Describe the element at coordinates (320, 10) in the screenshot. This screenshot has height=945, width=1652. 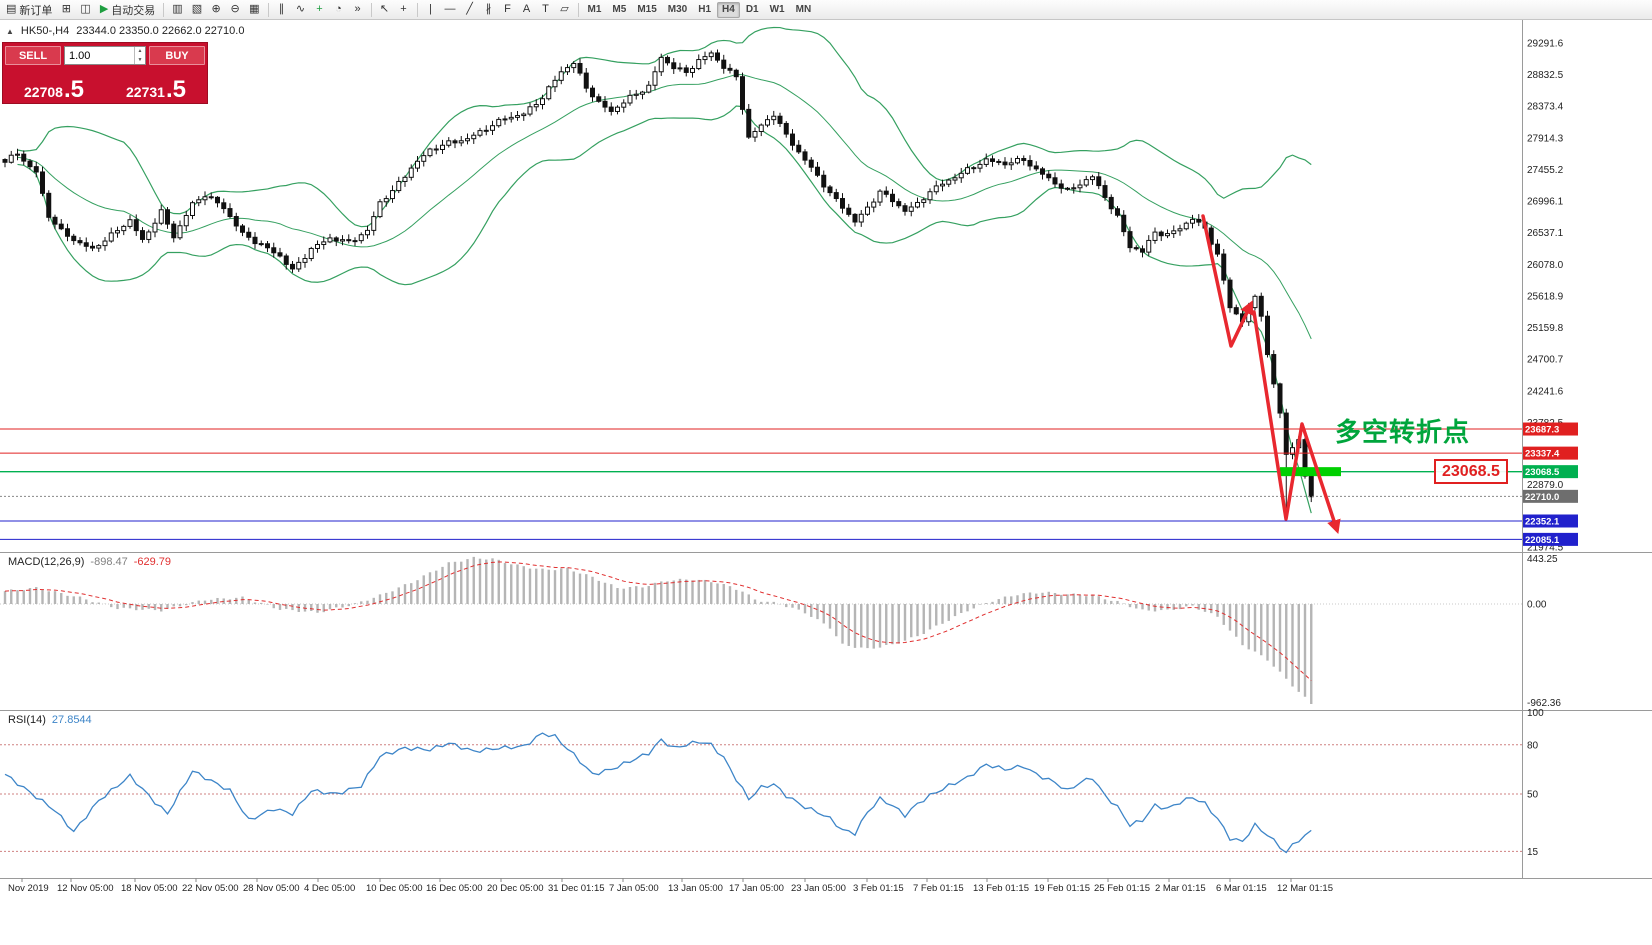
I see `add-indicator-icon: +` at that location.